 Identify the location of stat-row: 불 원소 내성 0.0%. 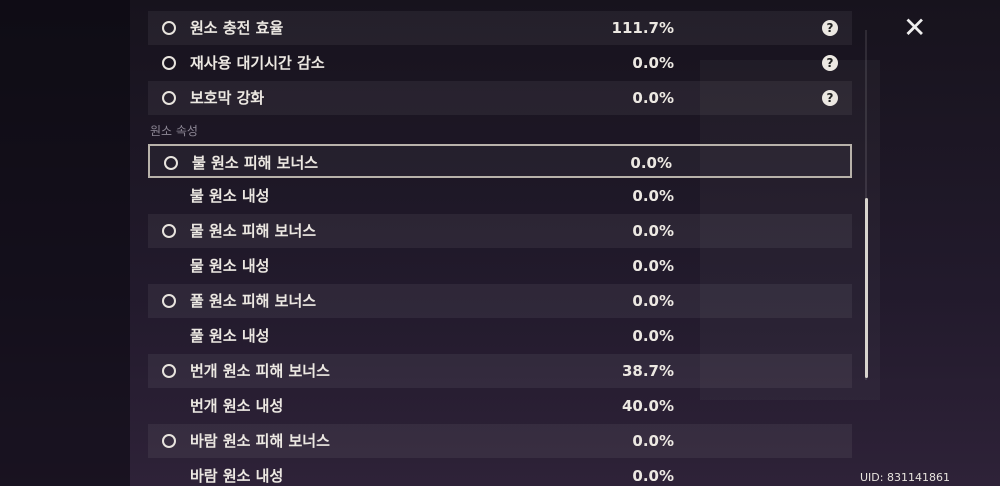
(500, 196).